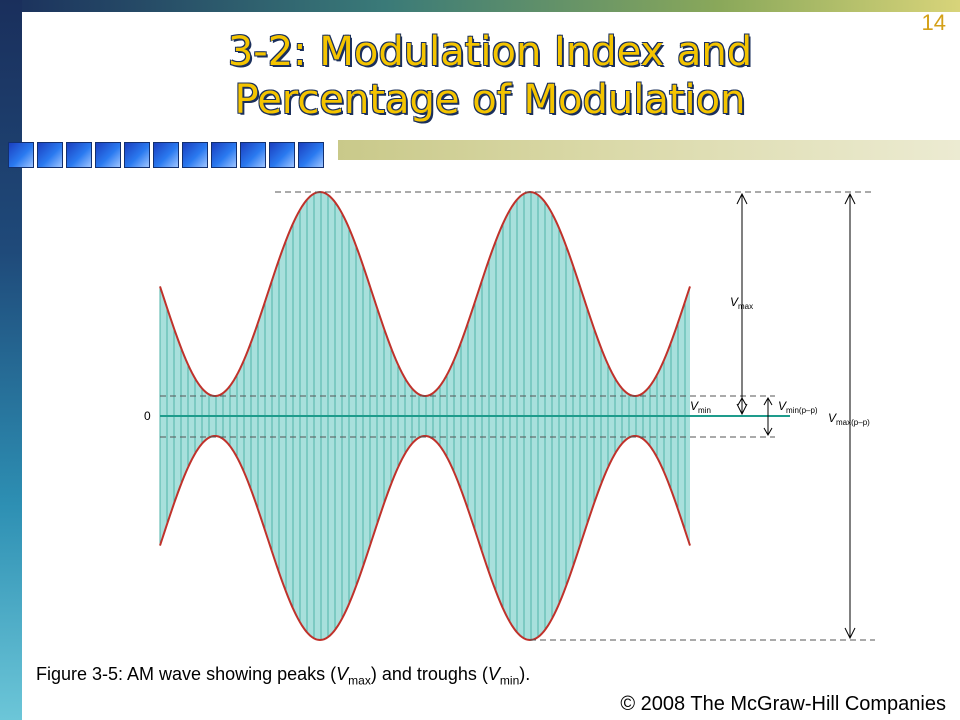 The image size is (960, 720). I want to click on top-accent-bar, so click(480, 6).